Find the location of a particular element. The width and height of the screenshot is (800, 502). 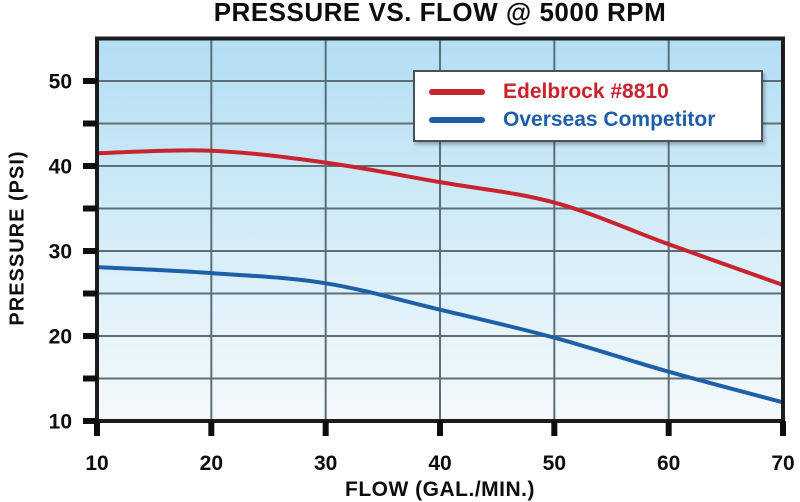

x-tick-label: 60 is located at coordinates (668, 463).